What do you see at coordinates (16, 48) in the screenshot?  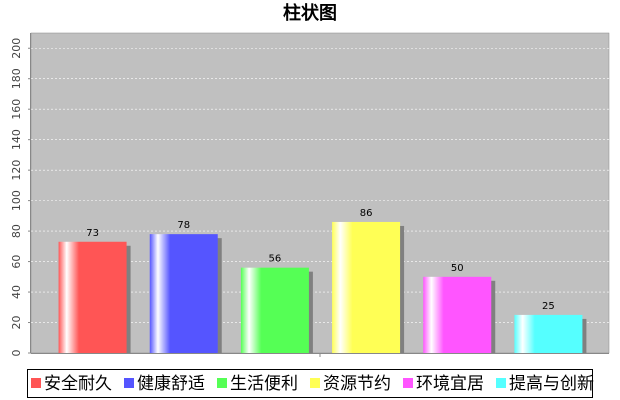 I see `y-tick-label: 200` at bounding box center [16, 48].